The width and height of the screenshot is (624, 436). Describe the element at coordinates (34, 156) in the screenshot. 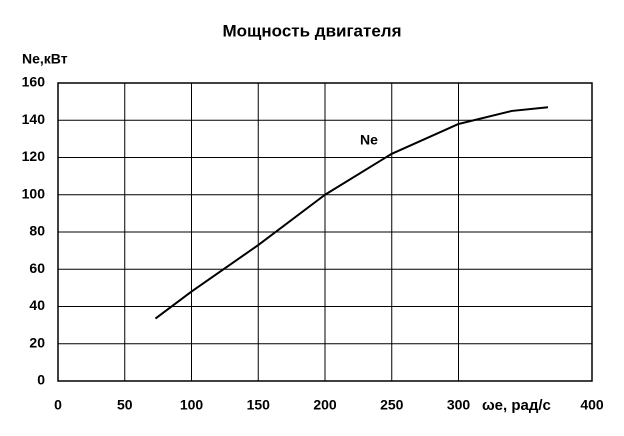

I see `y-tick-label: 120` at that location.